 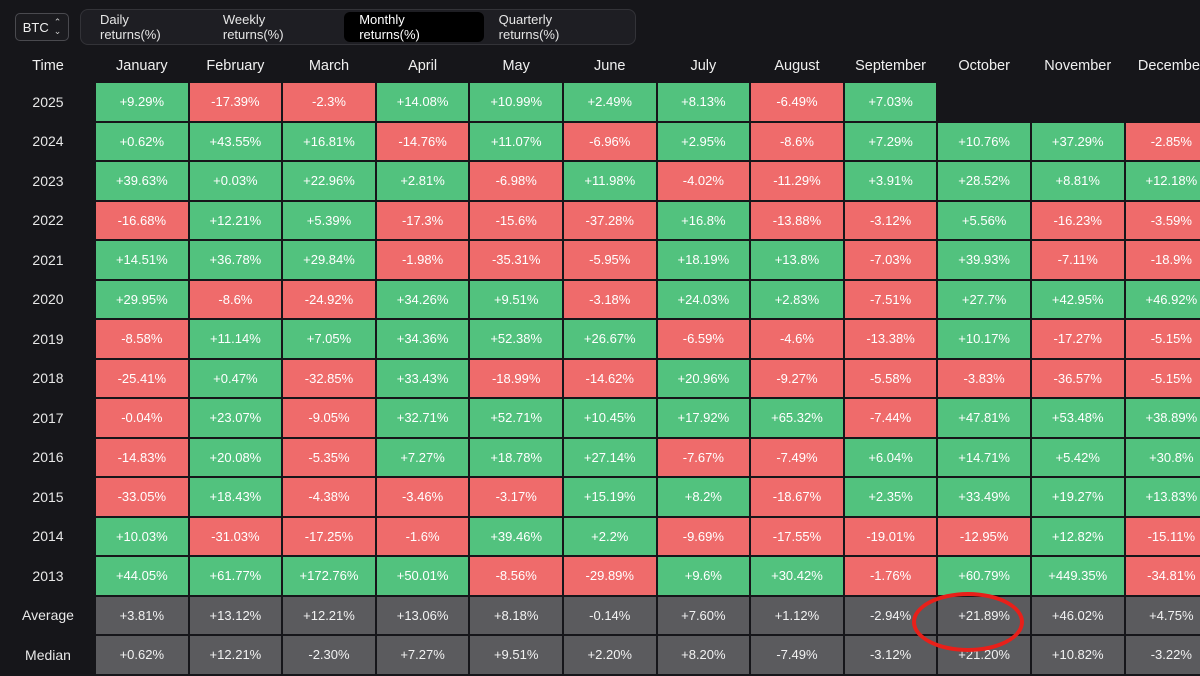 What do you see at coordinates (48, 180) in the screenshot?
I see `year-label: 2023` at bounding box center [48, 180].